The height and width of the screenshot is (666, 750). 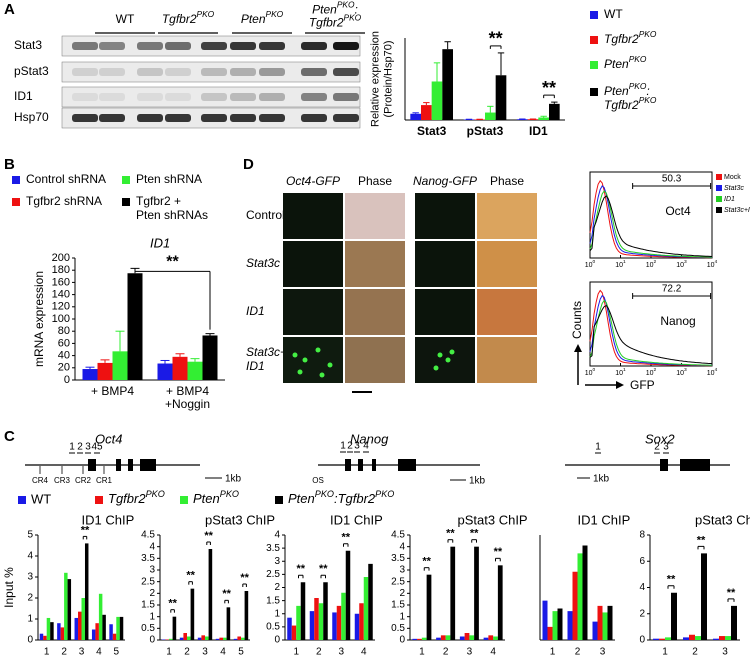 I want to click on blot-row-label: Stat3, so click(x=28, y=45).